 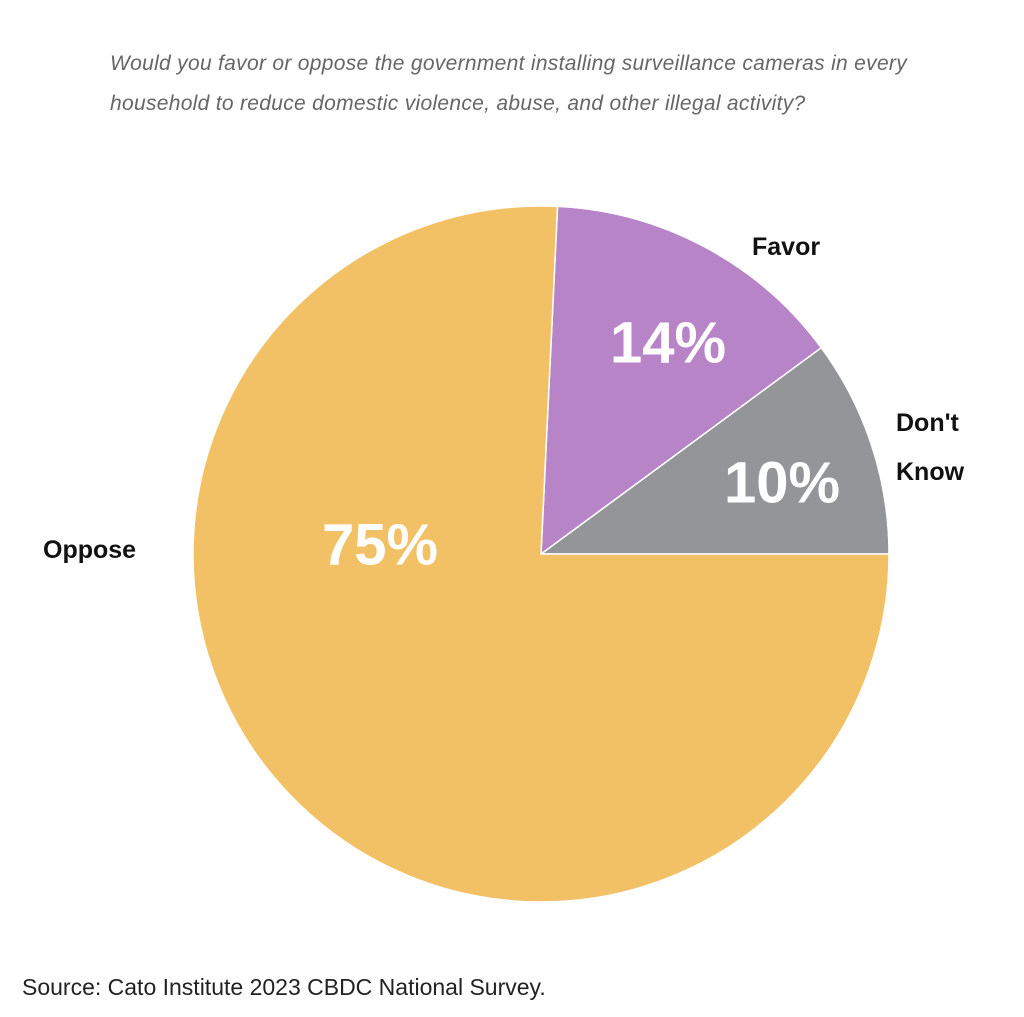 I want to click on value-label: 10%, so click(x=782, y=483).